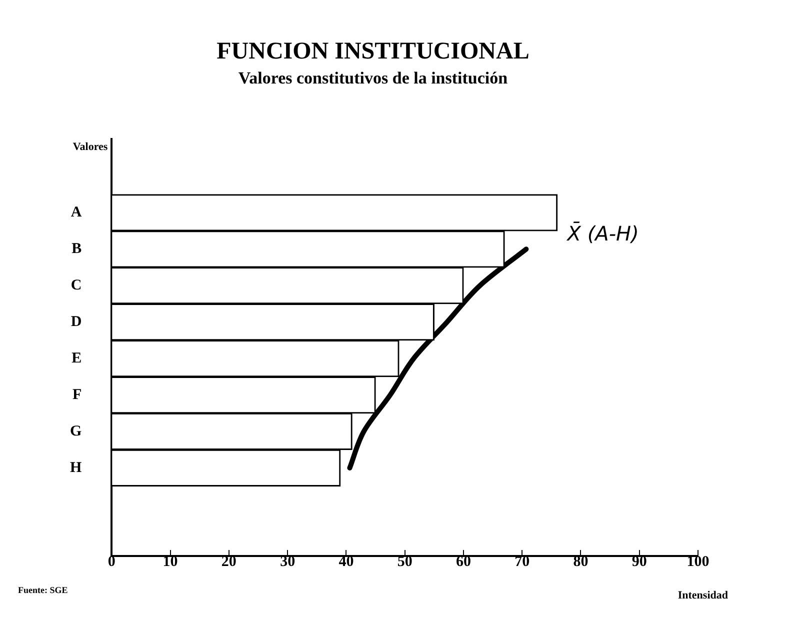 The width and height of the screenshot is (796, 627). Describe the element at coordinates (77, 394) in the screenshot. I see `y-tick-label: F` at that location.